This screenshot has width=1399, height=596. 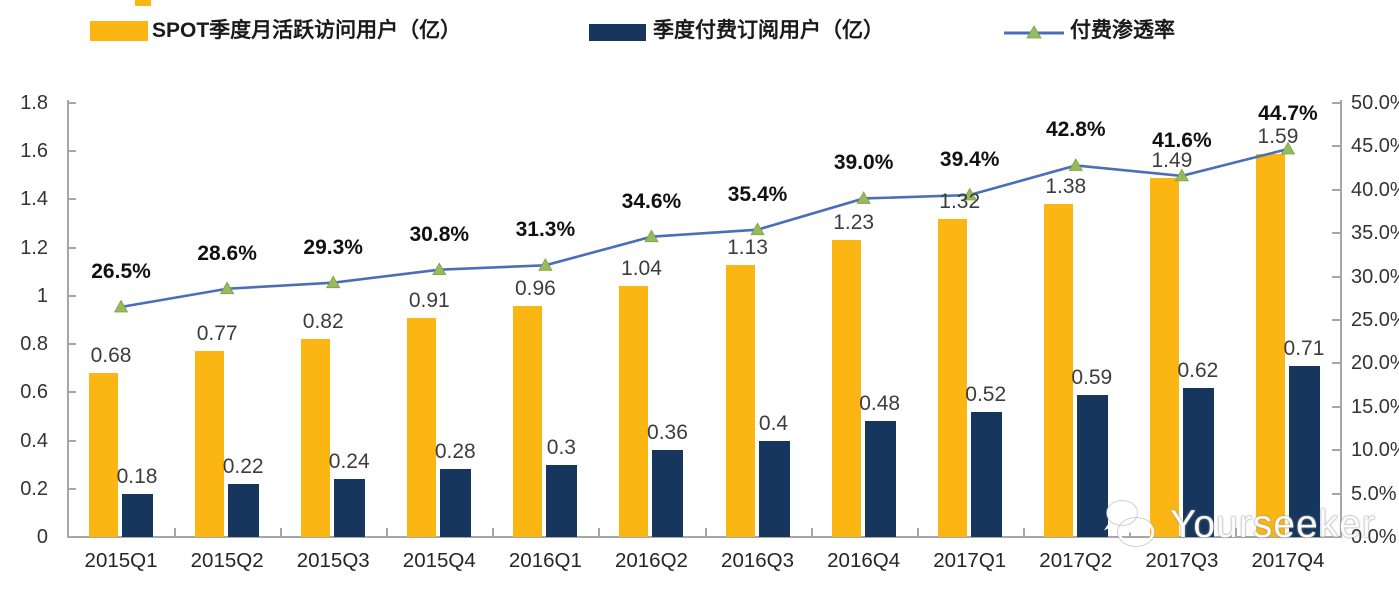 What do you see at coordinates (617, 32) in the screenshot?
I see `legend-swatch-subs` at bounding box center [617, 32].